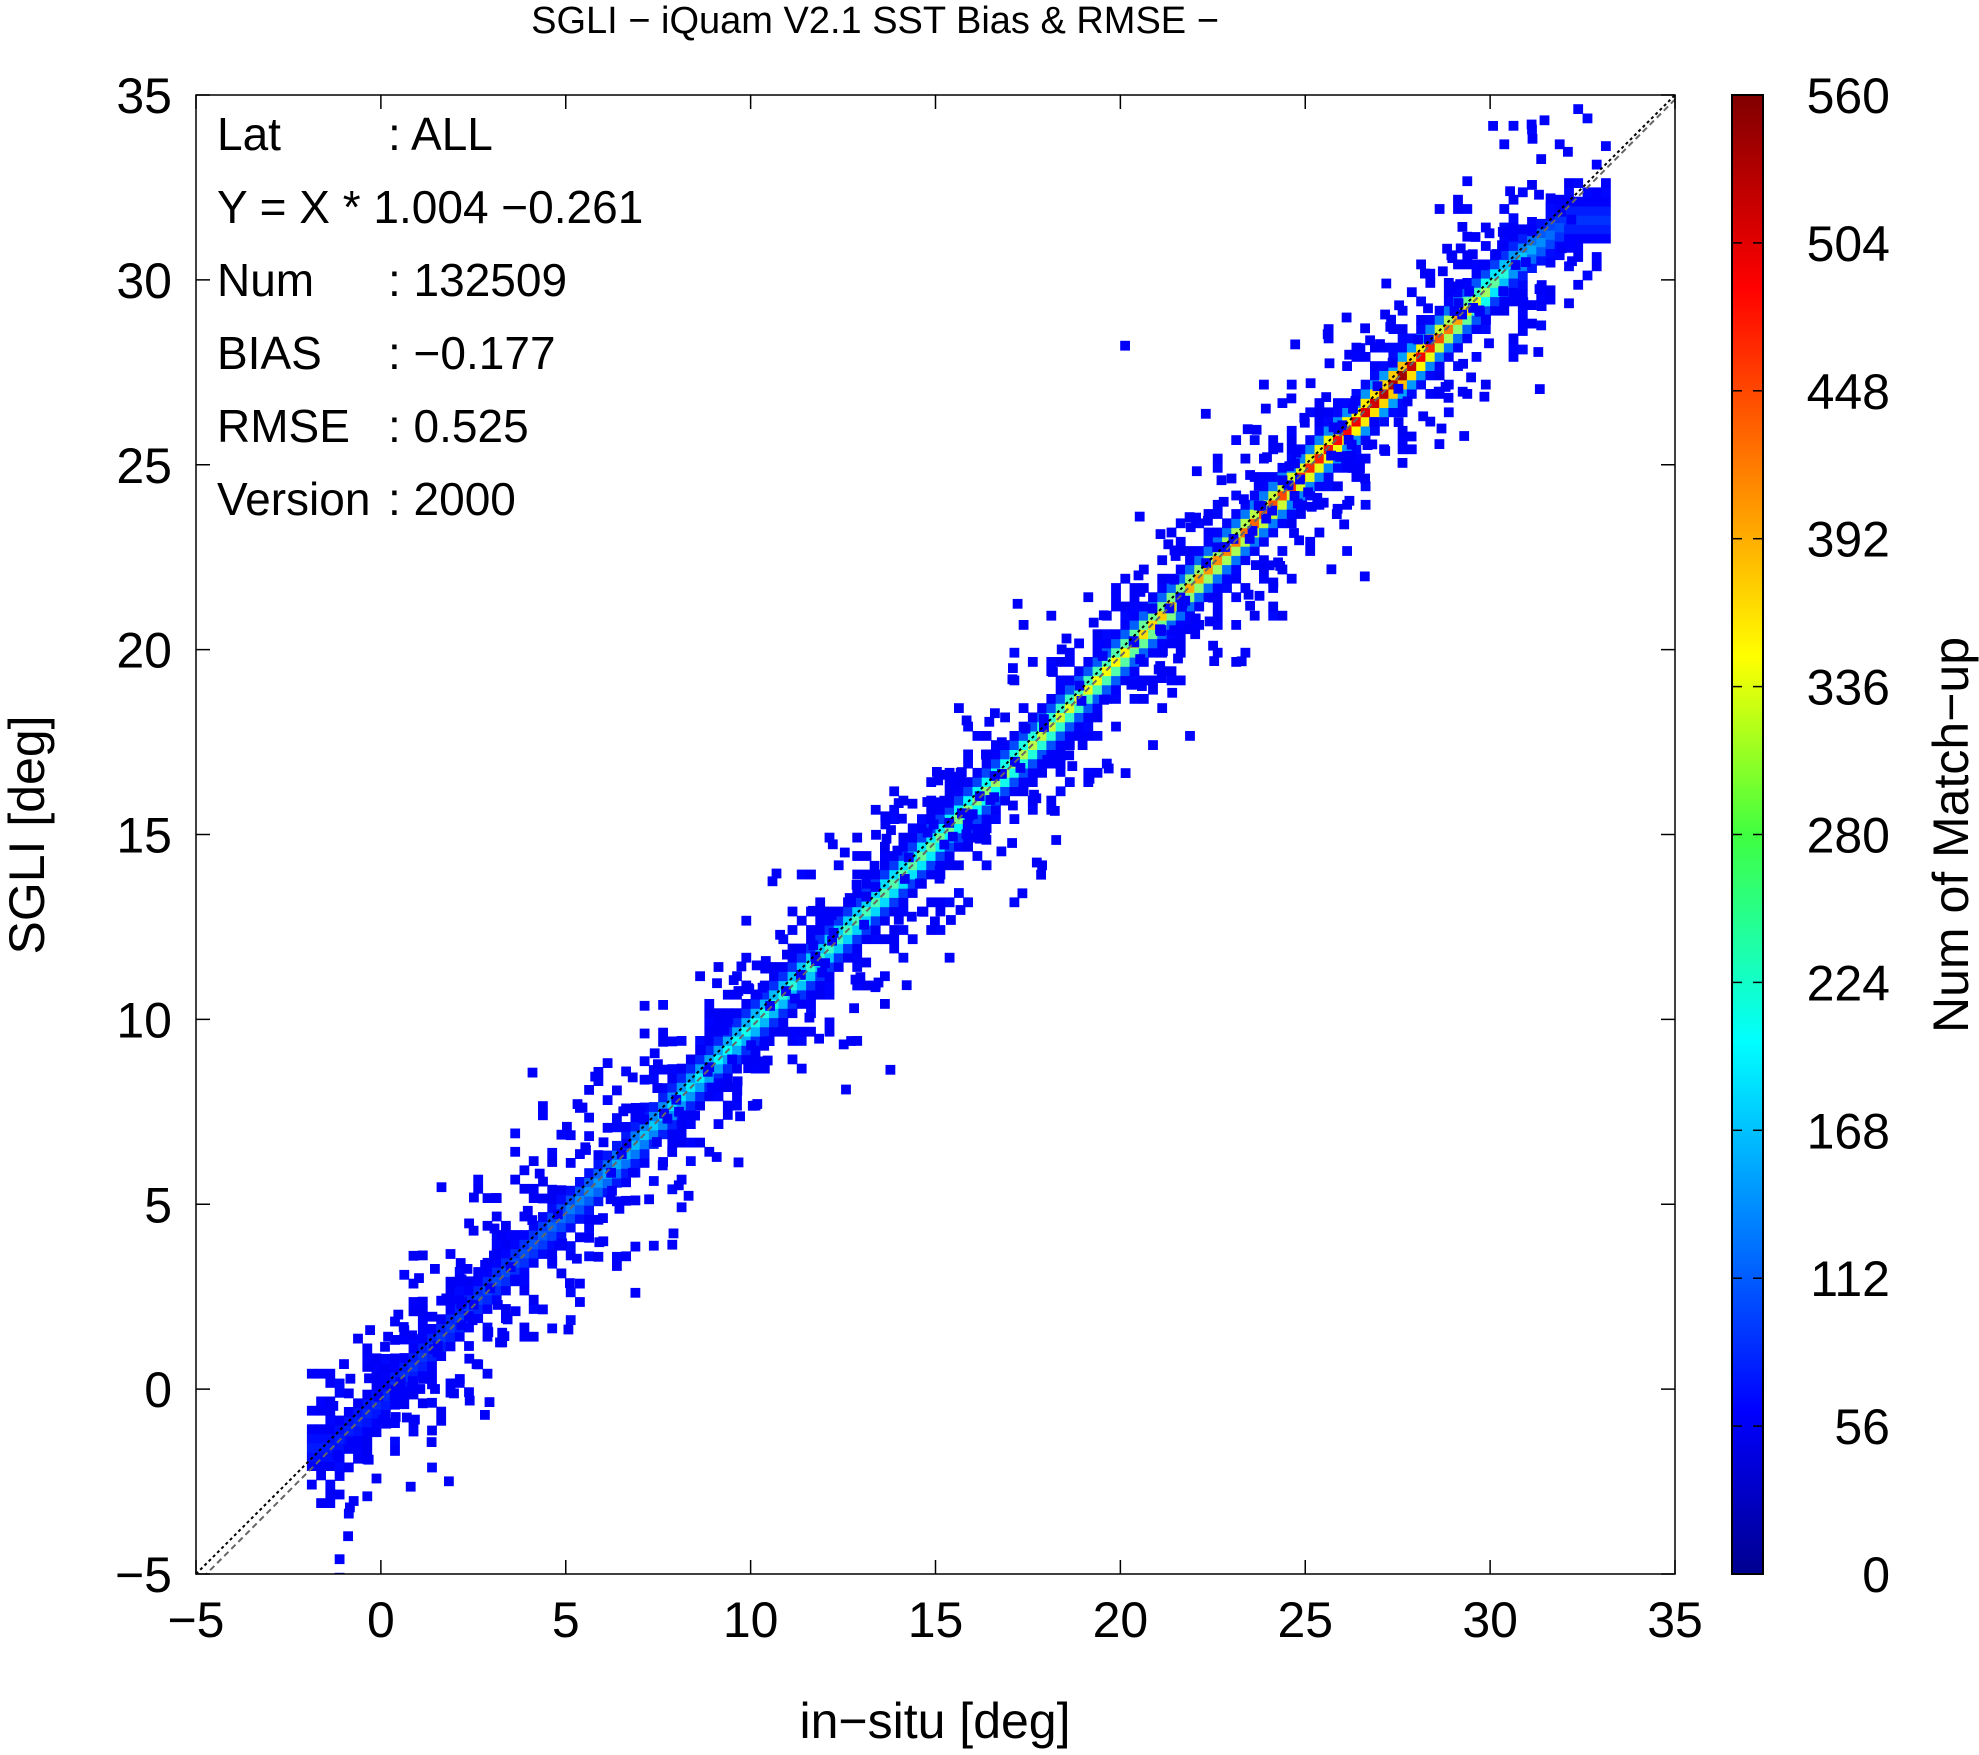 Image resolution: width=1979 pixels, height=1755 pixels. I want to click on y-tick-label: 20, so click(144, 651).